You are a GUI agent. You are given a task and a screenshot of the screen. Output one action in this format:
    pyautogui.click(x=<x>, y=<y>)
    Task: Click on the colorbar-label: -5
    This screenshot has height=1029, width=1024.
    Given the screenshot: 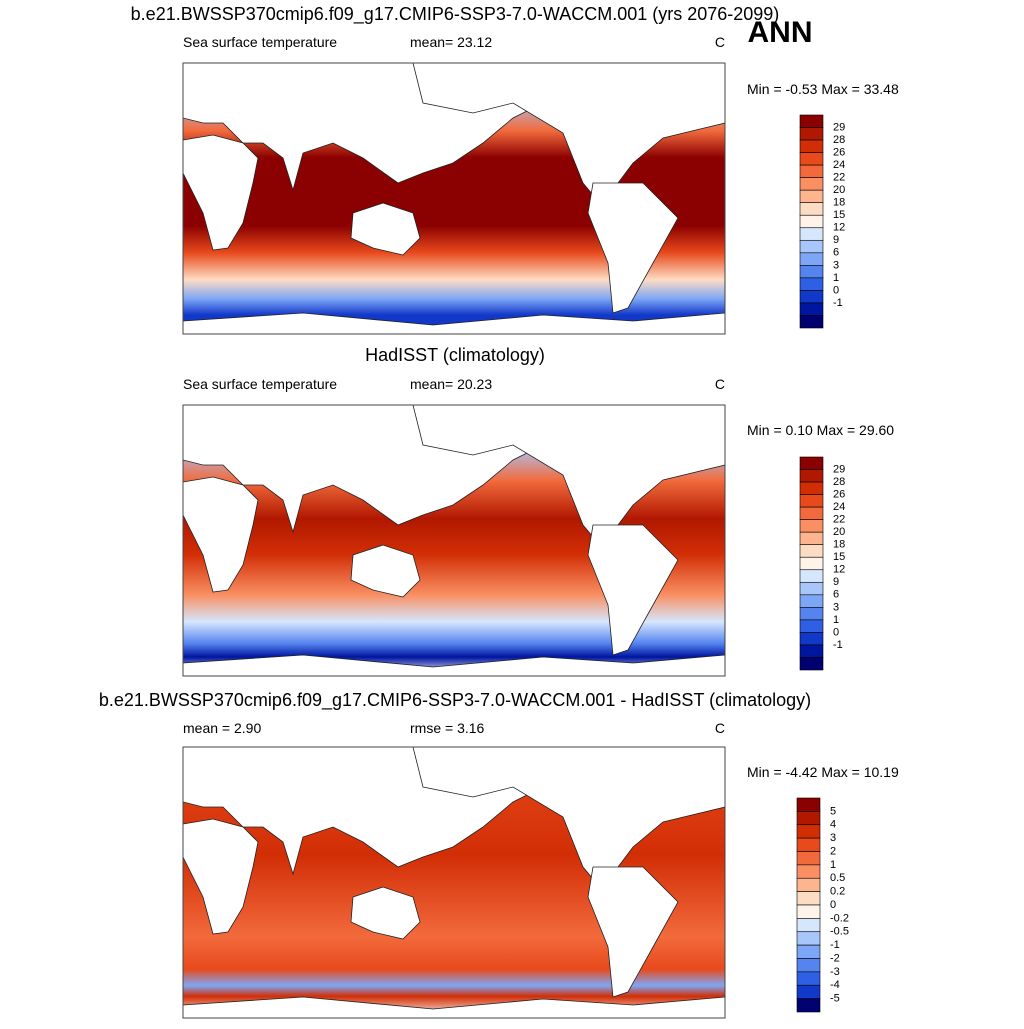 What is the action you would take?
    pyautogui.click(x=835, y=999)
    